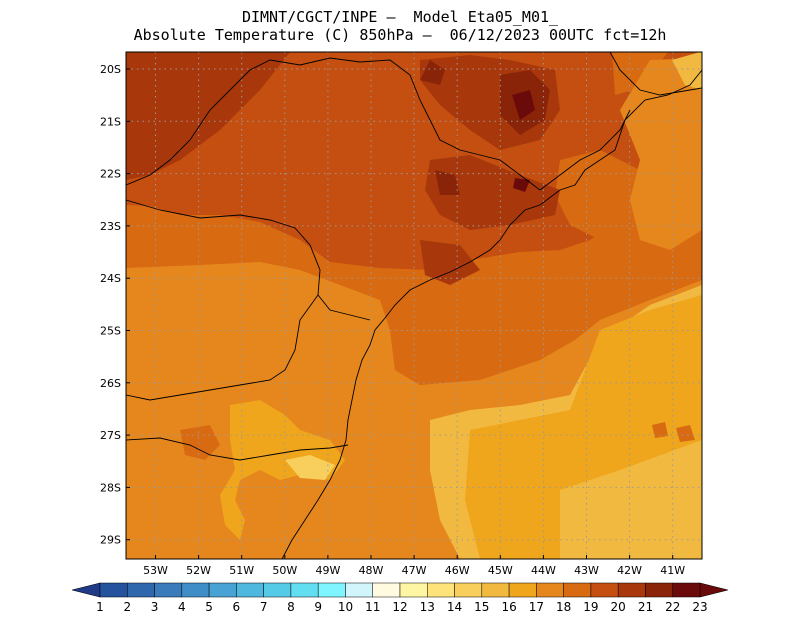 The width and height of the screenshot is (800, 618). What do you see at coordinates (699, 607) in the screenshot?
I see `colorbar-label: 23` at bounding box center [699, 607].